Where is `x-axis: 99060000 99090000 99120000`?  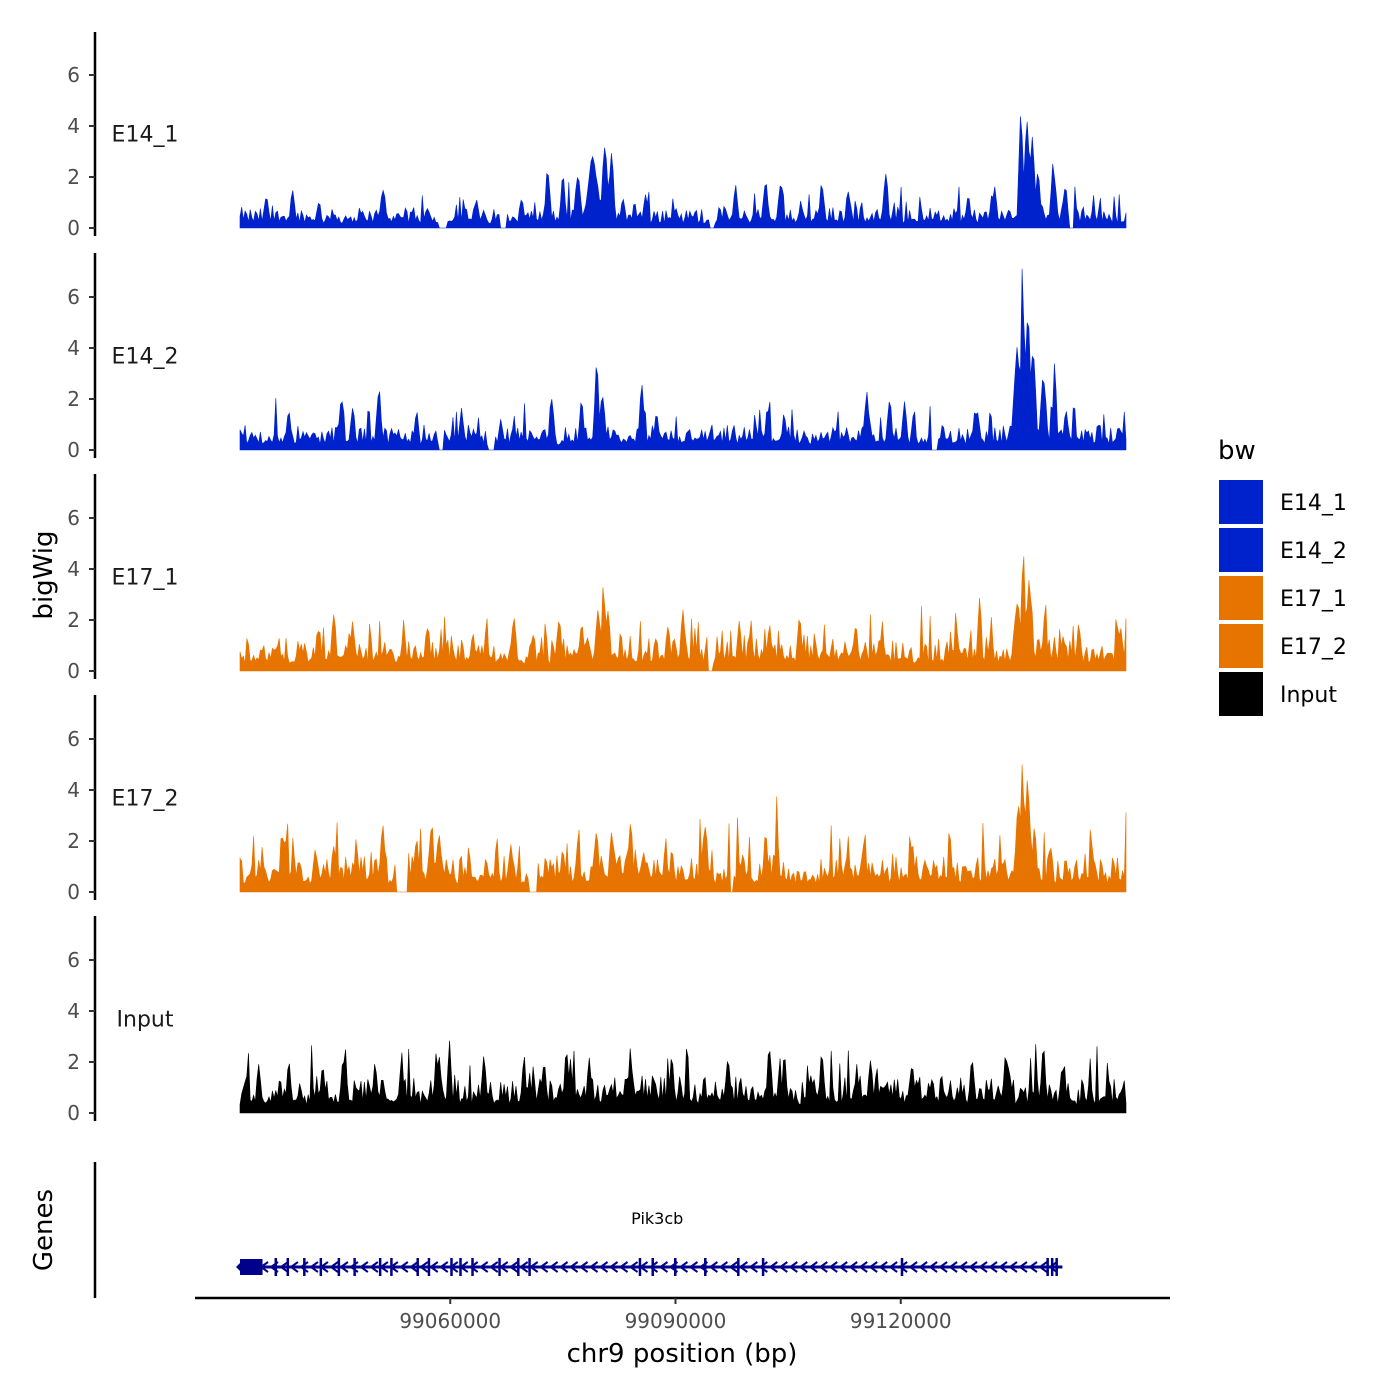
x-axis: 99060000 99090000 99120000 is located at coordinates (682, 1314).